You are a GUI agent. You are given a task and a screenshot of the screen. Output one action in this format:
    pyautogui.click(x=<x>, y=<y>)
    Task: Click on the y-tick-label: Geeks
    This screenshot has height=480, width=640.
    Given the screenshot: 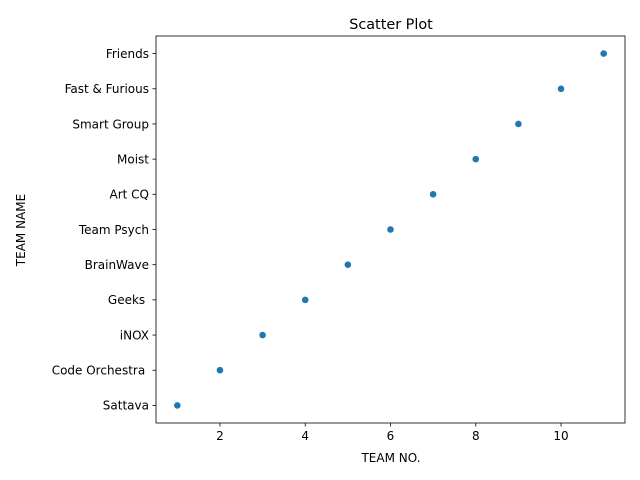 What is the action you would take?
    pyautogui.click(x=128, y=300)
    